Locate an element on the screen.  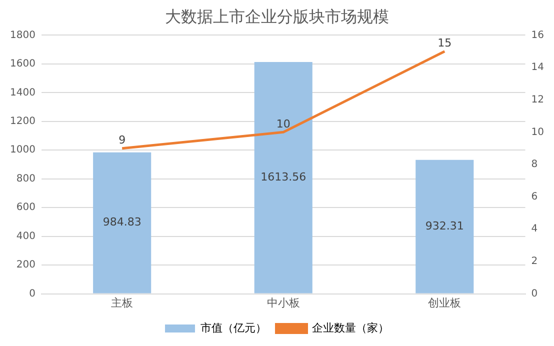
y2-tick-label: 16 is located at coordinates (537, 35).